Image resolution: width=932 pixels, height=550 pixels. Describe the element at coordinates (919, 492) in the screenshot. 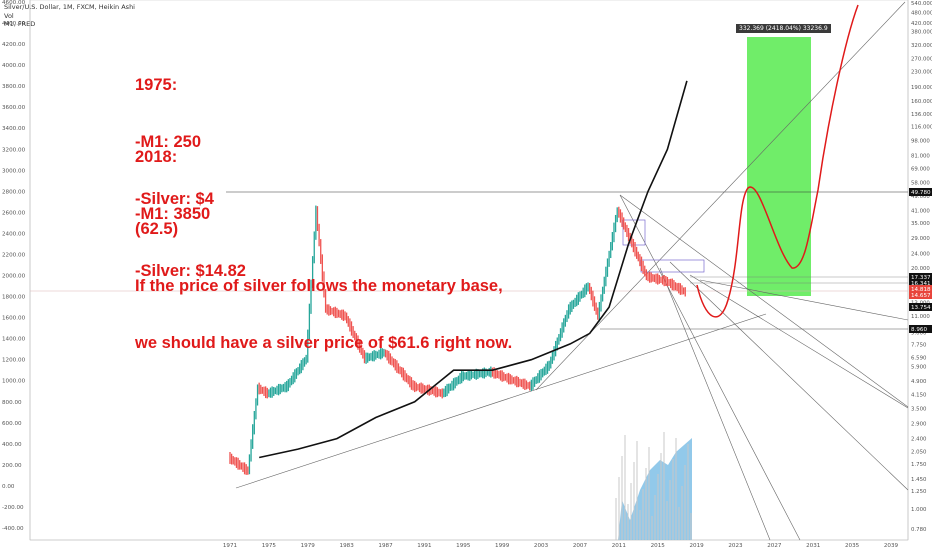

I see `right-axis-tick-label: 1.250` at that location.